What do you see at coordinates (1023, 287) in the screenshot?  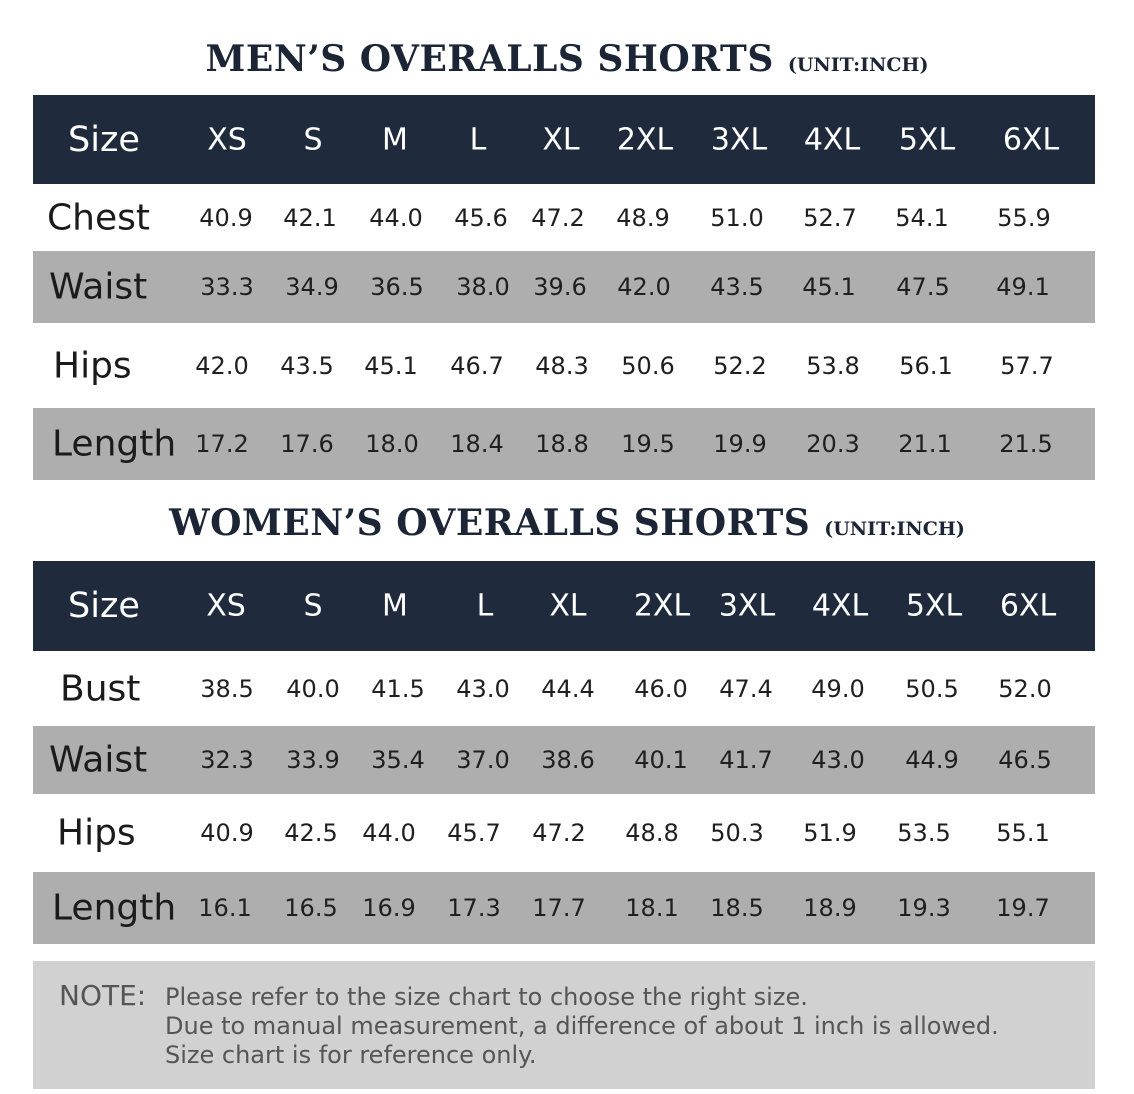 I see `table-cell: 49.1` at bounding box center [1023, 287].